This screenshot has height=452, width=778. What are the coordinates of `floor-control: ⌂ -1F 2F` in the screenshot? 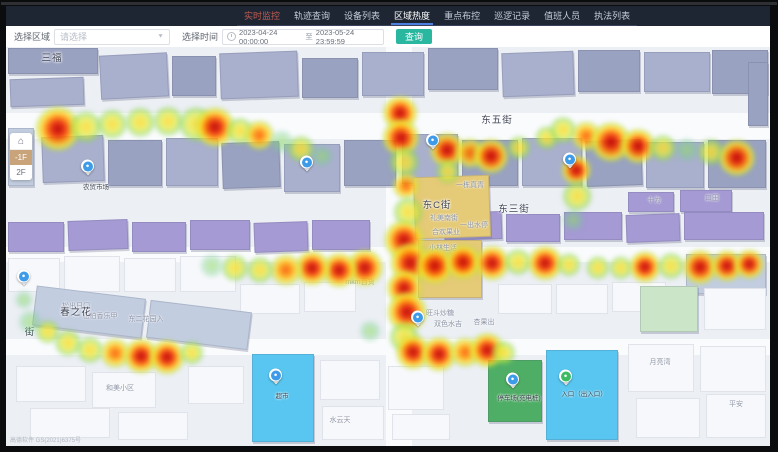 It's located at (21, 156).